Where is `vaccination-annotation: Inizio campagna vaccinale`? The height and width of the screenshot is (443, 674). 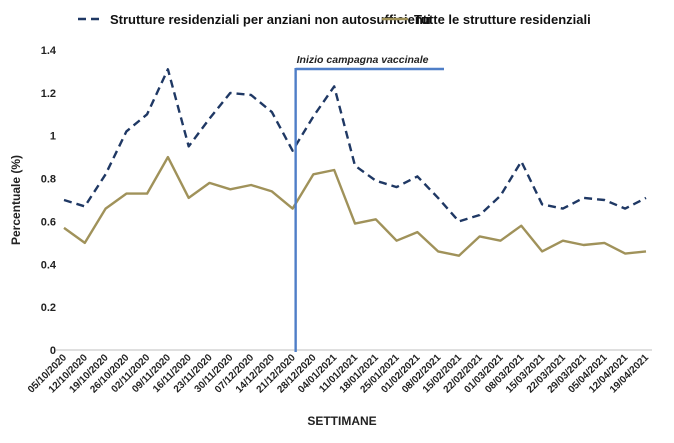
vaccination-annotation: Inizio campagna vaccinale is located at coordinates (369, 203).